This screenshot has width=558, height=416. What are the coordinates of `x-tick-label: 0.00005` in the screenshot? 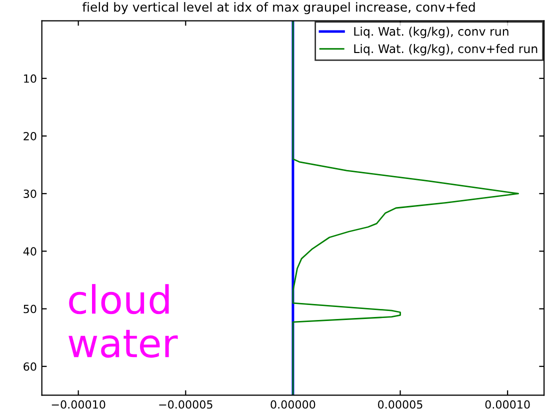 It's located at (400, 404).